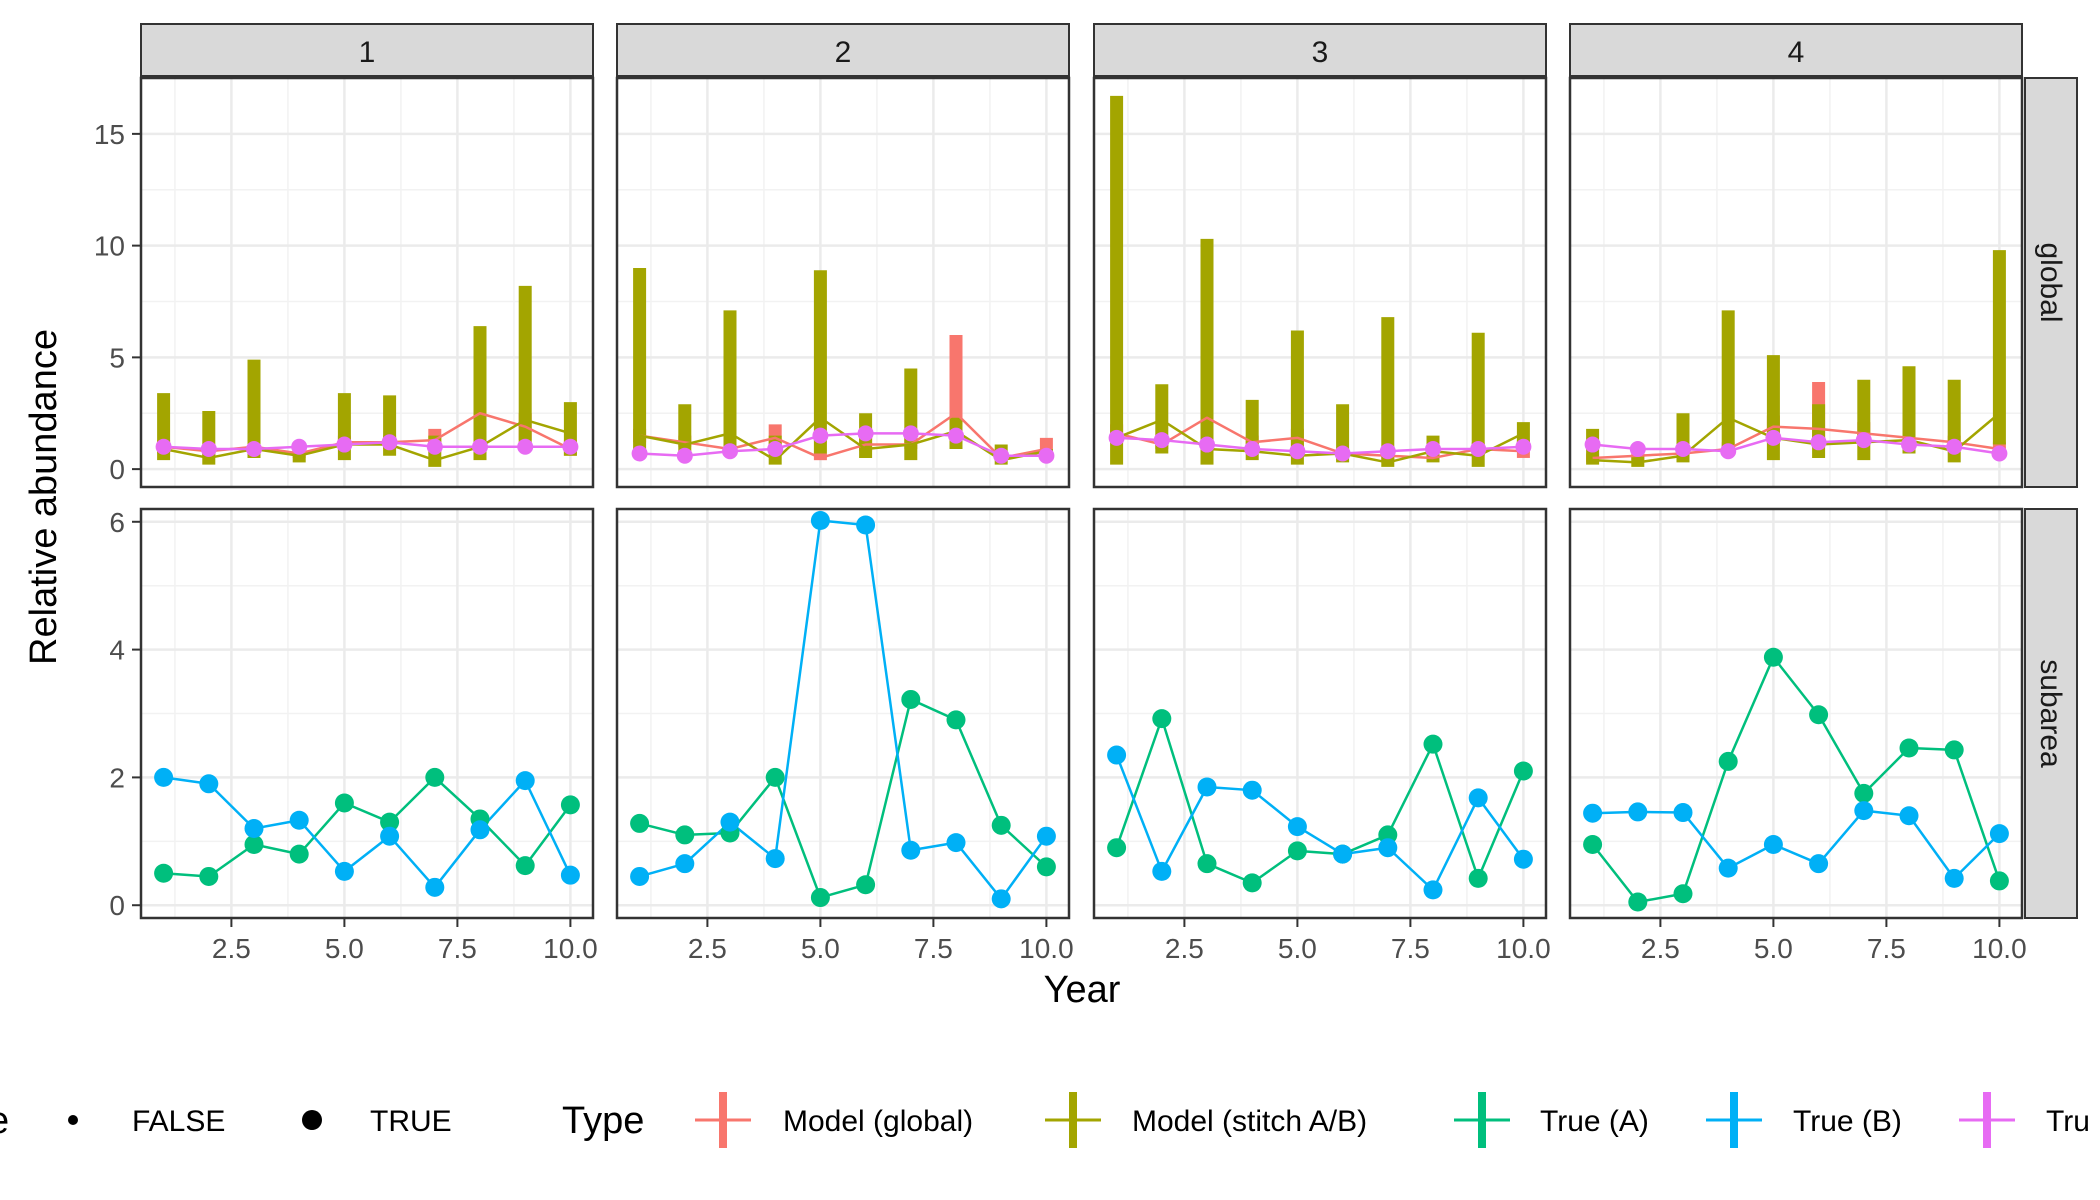 Image resolution: width=2100 pixels, height=1200 pixels. What do you see at coordinates (1796, 282) in the screenshot?
I see `panel-background` at bounding box center [1796, 282].